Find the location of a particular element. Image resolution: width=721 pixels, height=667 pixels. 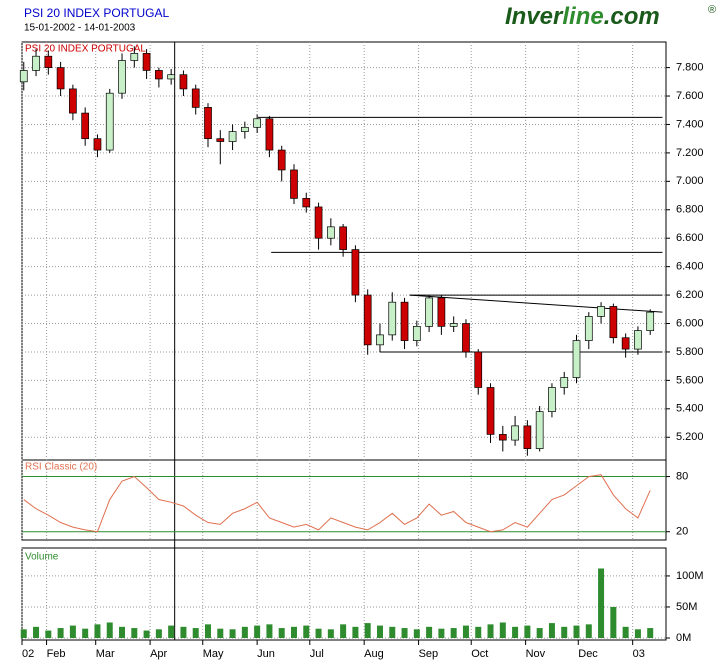

x-tick-label: May is located at coordinates (213, 654).